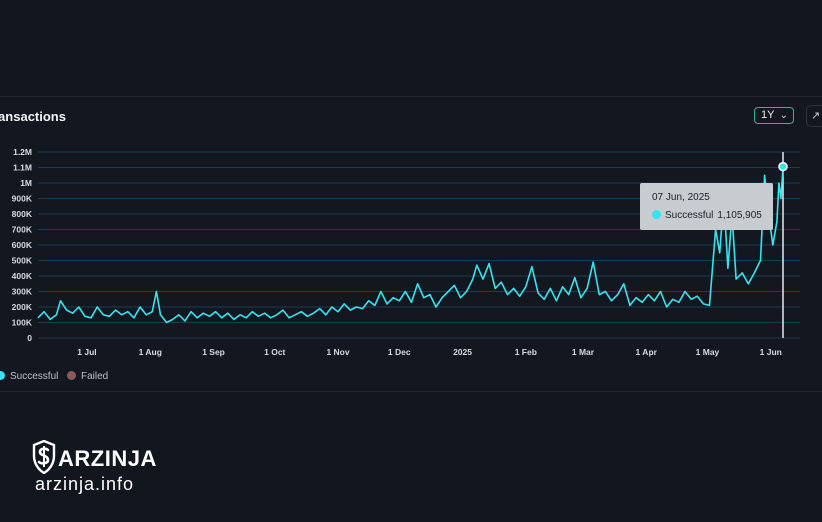 The height and width of the screenshot is (522, 822). What do you see at coordinates (708, 352) in the screenshot?
I see `x-tick-label: 1 May` at bounding box center [708, 352].